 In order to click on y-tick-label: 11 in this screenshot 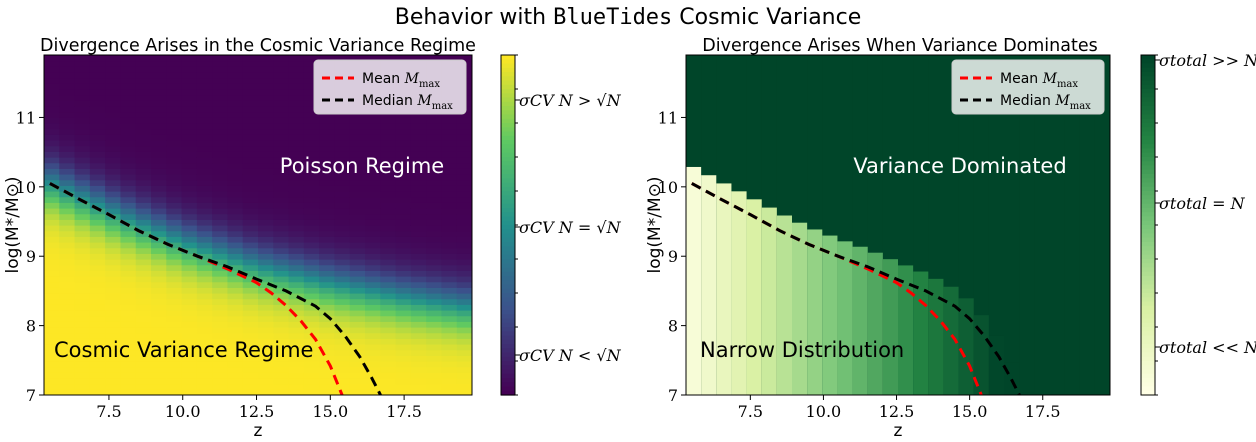, I will do `click(26, 117)`.